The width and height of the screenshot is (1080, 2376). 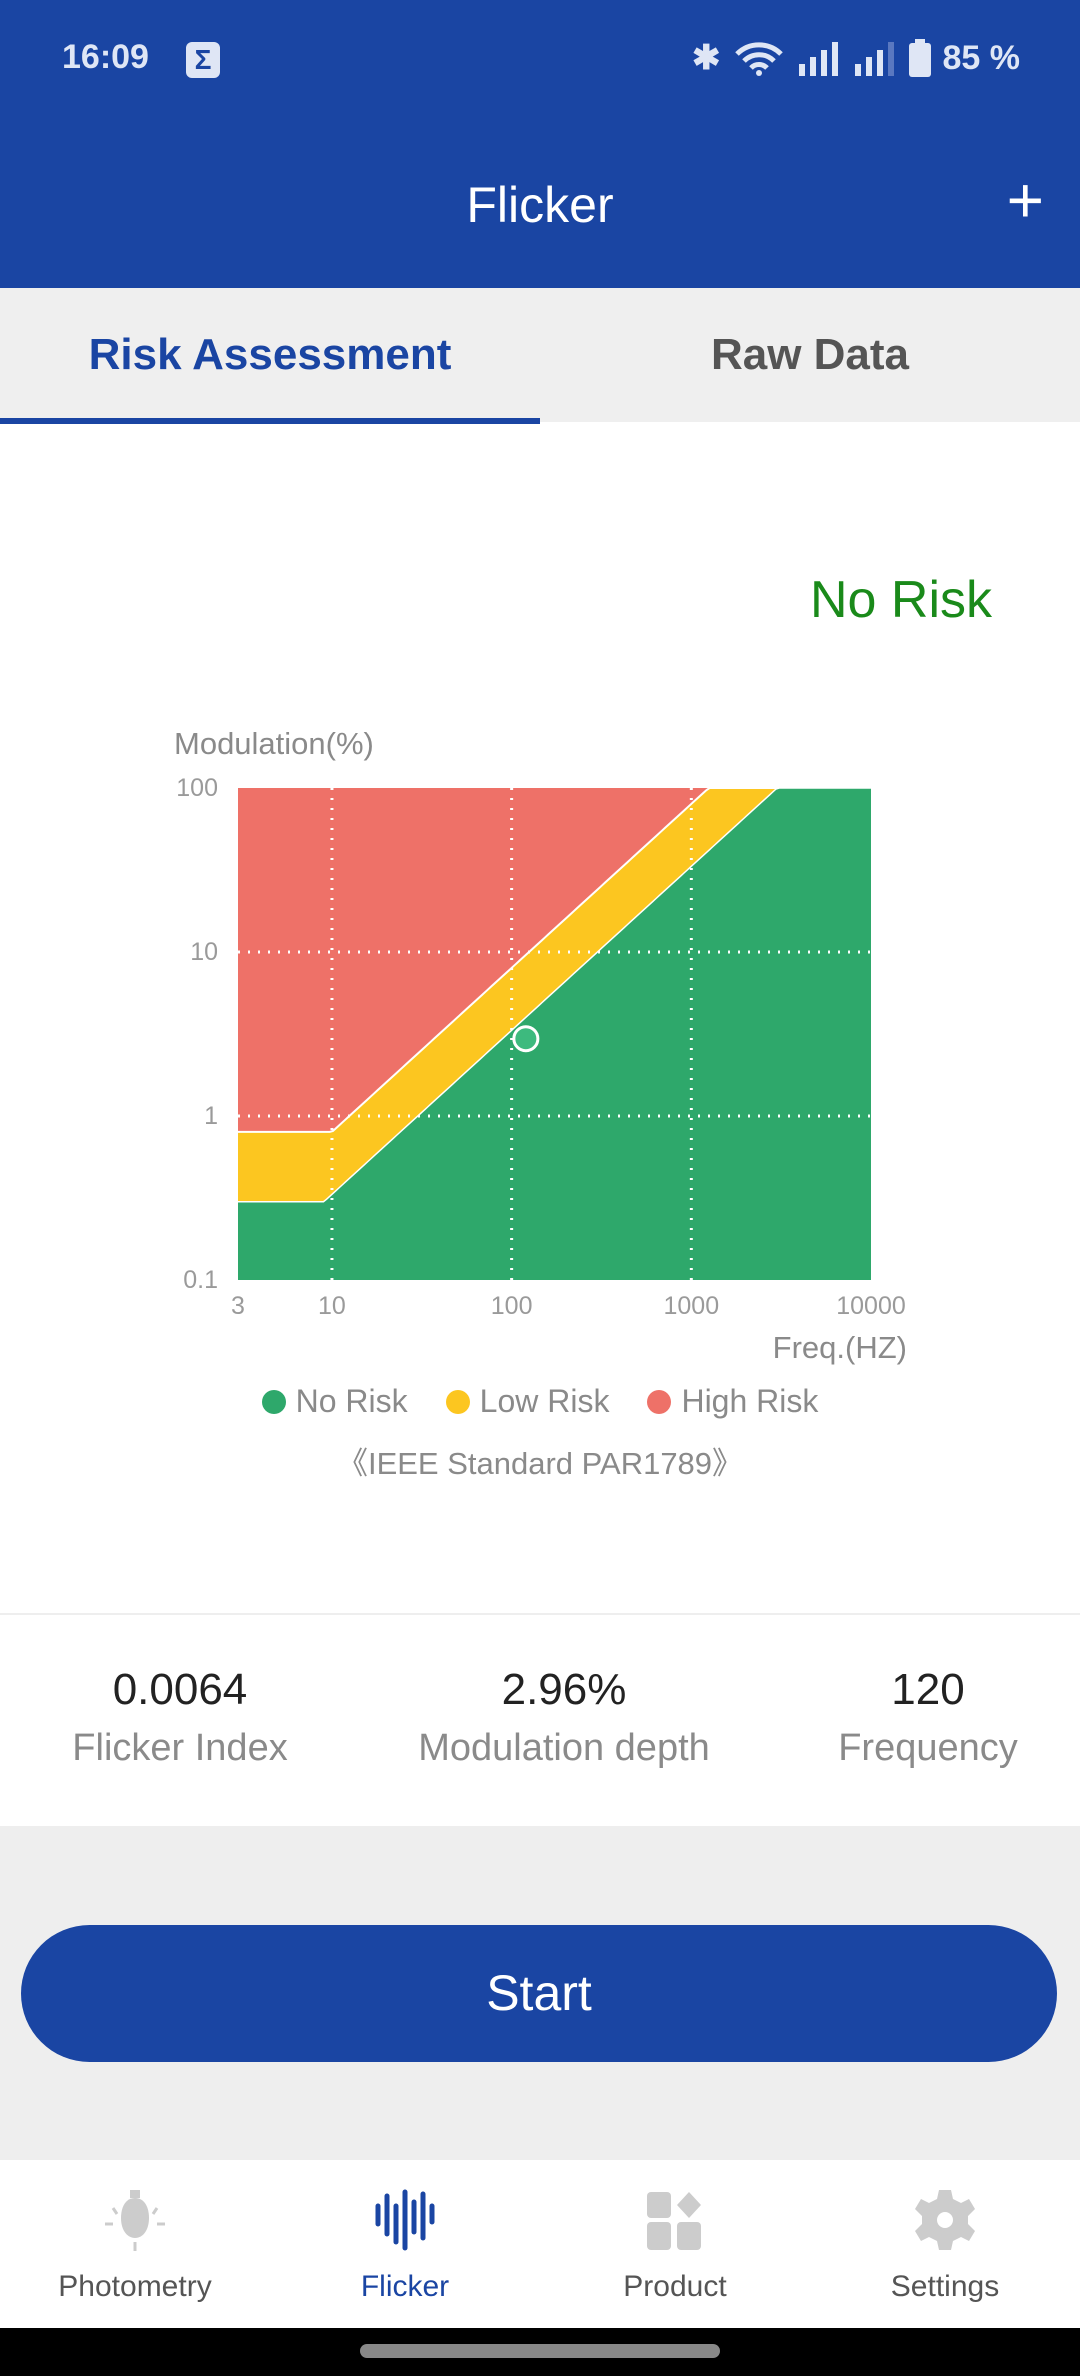 I want to click on stat-frequency: 120 Frequency, so click(x=914, y=1717).